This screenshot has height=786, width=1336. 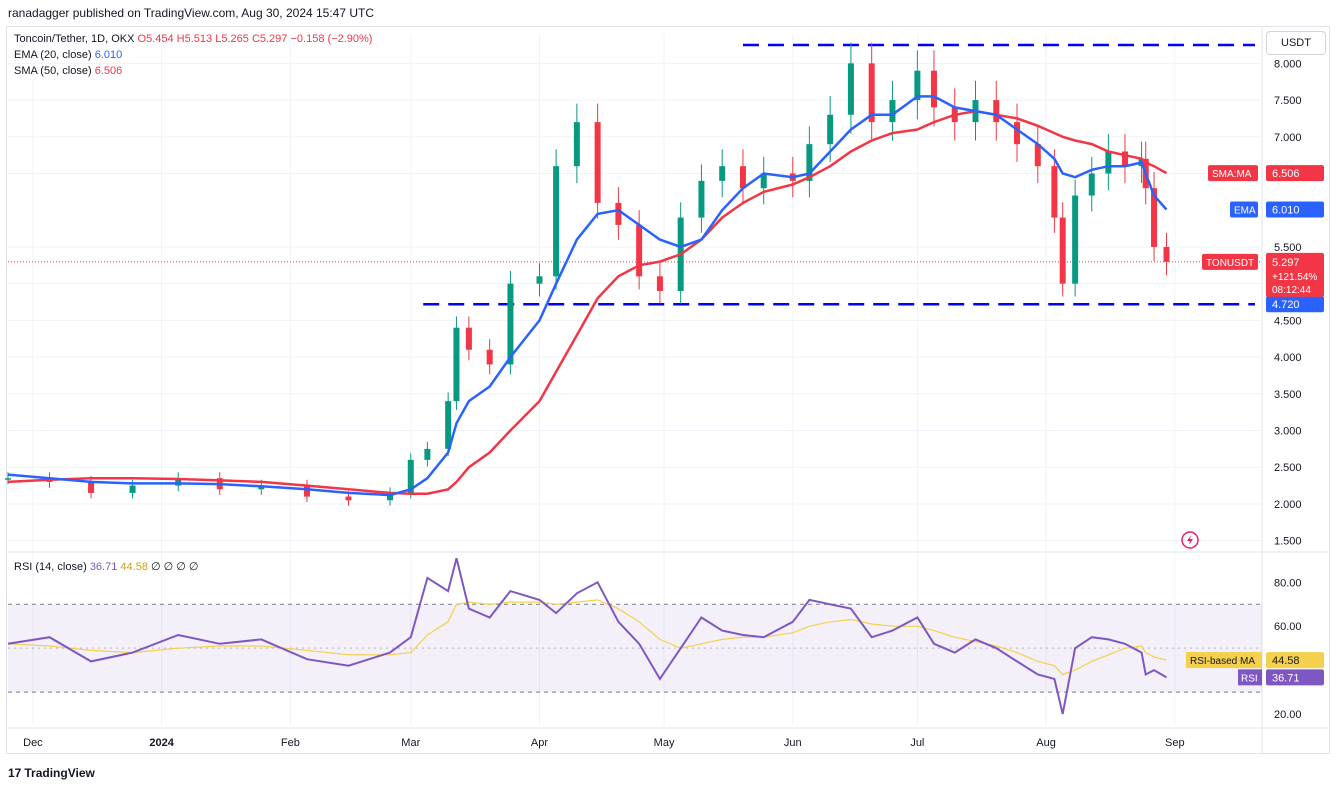 I want to click on rsi-legend: RSI (14, close) 36.71 44.58 ∅ ∅ ∅ ∅, so click(x=106, y=566).